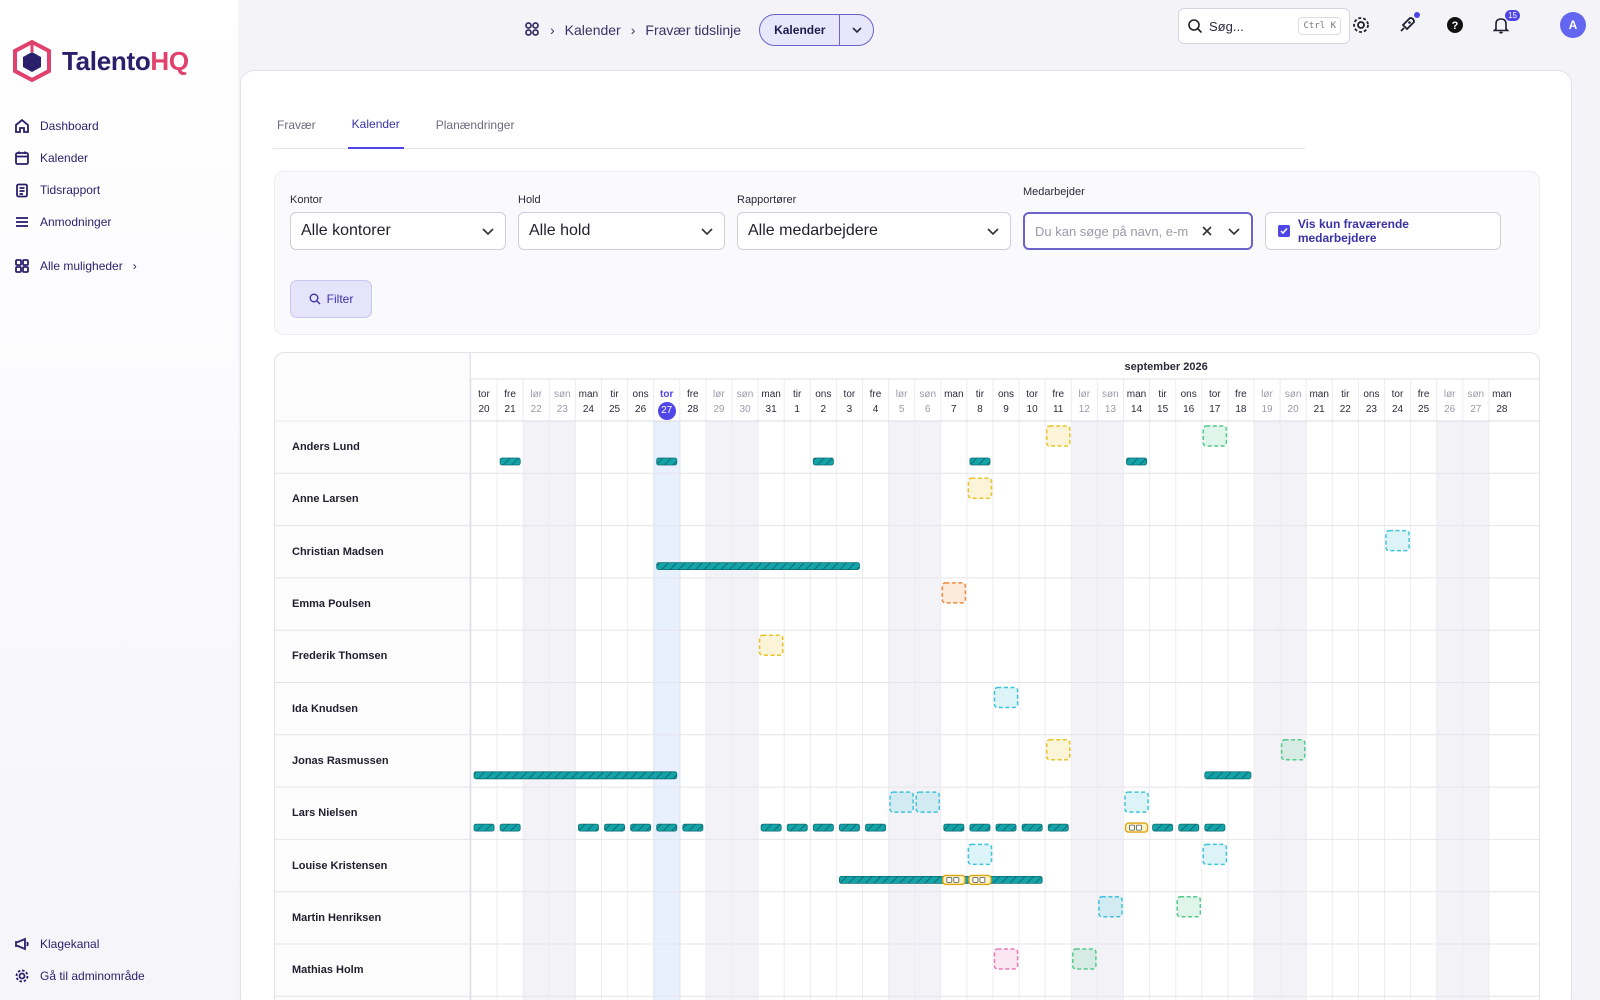  What do you see at coordinates (1455, 25) in the screenshot?
I see `help-button: ?` at bounding box center [1455, 25].